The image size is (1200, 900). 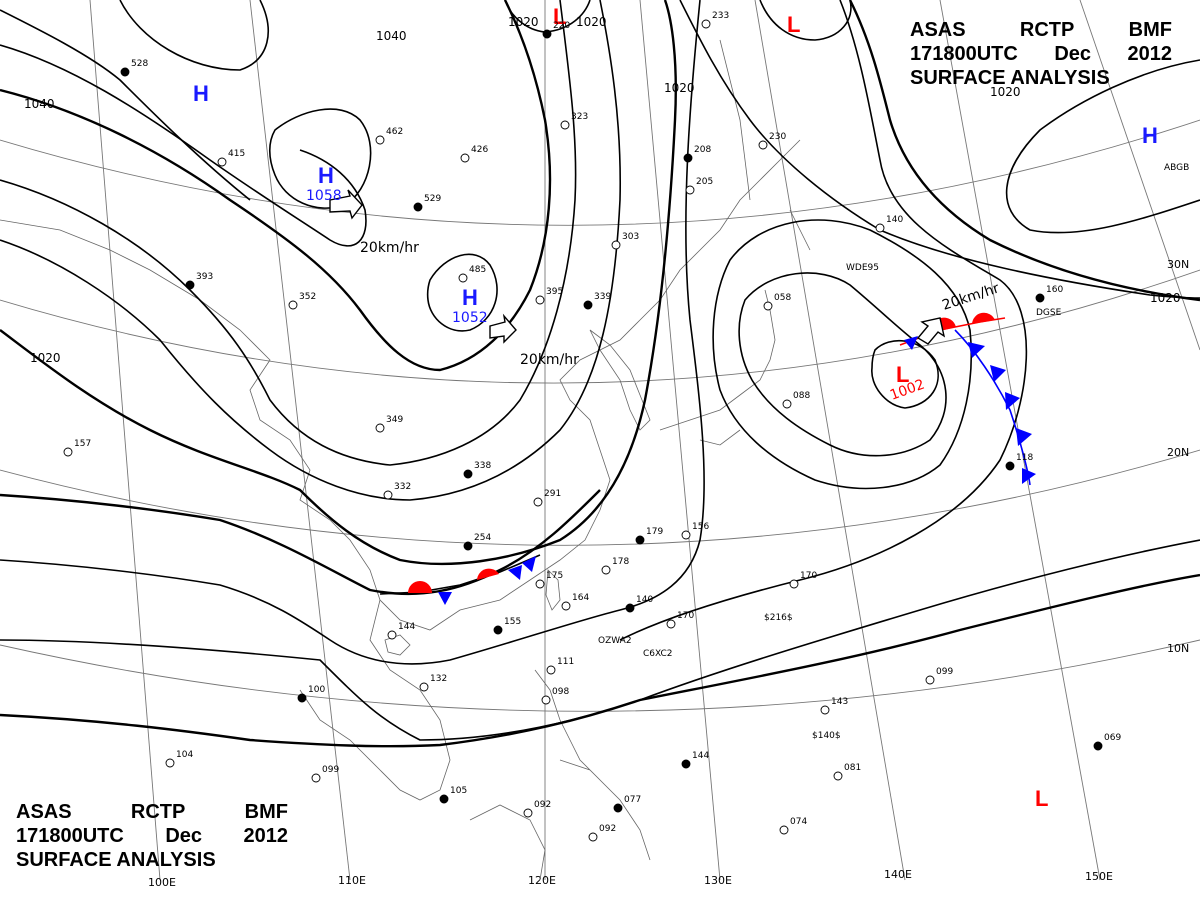 What do you see at coordinates (158, 812) in the screenshot?
I see `header-station: RCTP` at bounding box center [158, 812].